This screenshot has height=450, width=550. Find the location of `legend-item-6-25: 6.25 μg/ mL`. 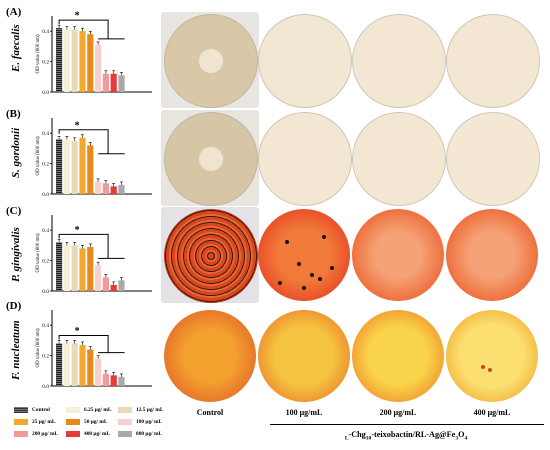

legend-item-6-25: 6.25 μg/ mL is located at coordinates (88, 409).